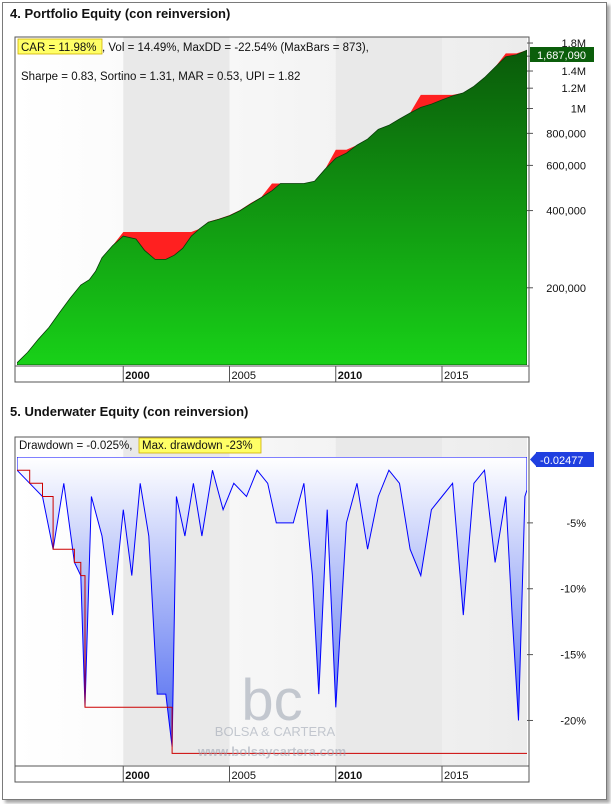 Image resolution: width=611 pixels, height=804 pixels. I want to click on stat-drawdown: Drawdown = -0.025%,, so click(75, 446).